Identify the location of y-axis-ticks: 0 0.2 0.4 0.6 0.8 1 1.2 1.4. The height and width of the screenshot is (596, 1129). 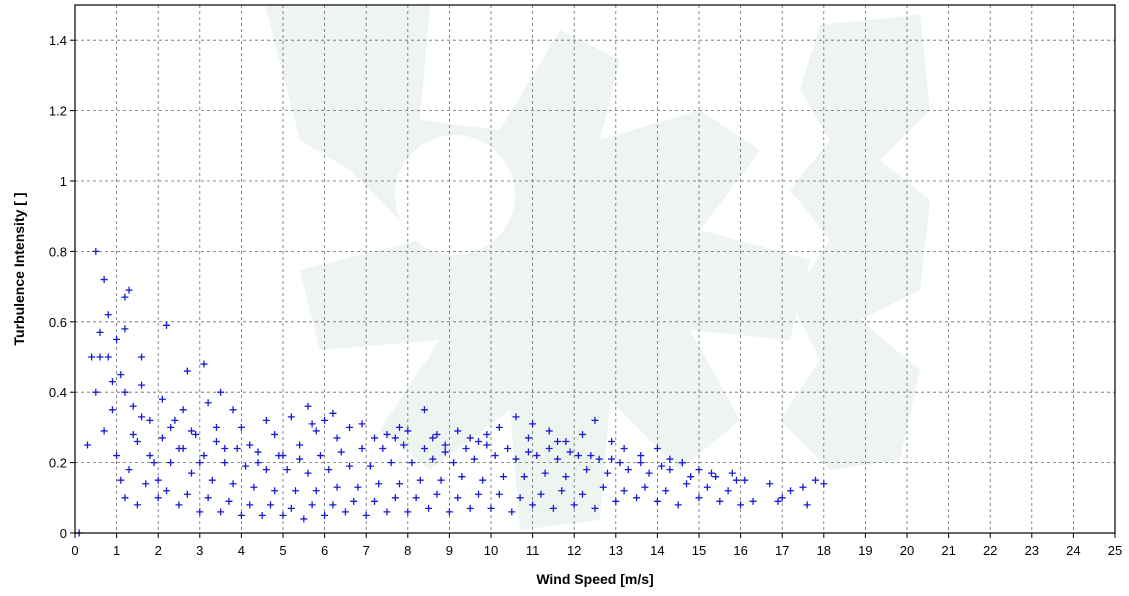
(62, 287).